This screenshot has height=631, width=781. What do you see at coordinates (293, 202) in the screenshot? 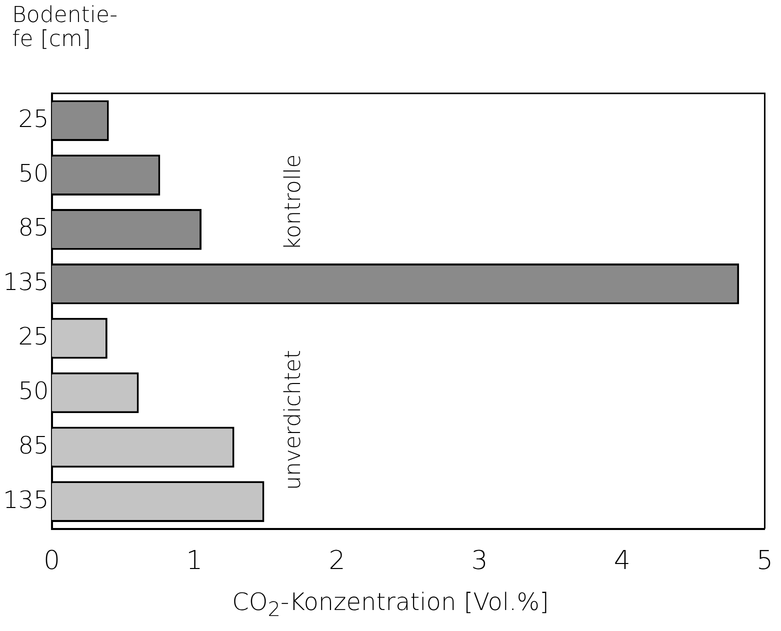
I see `text: kontrolle` at bounding box center [293, 202].